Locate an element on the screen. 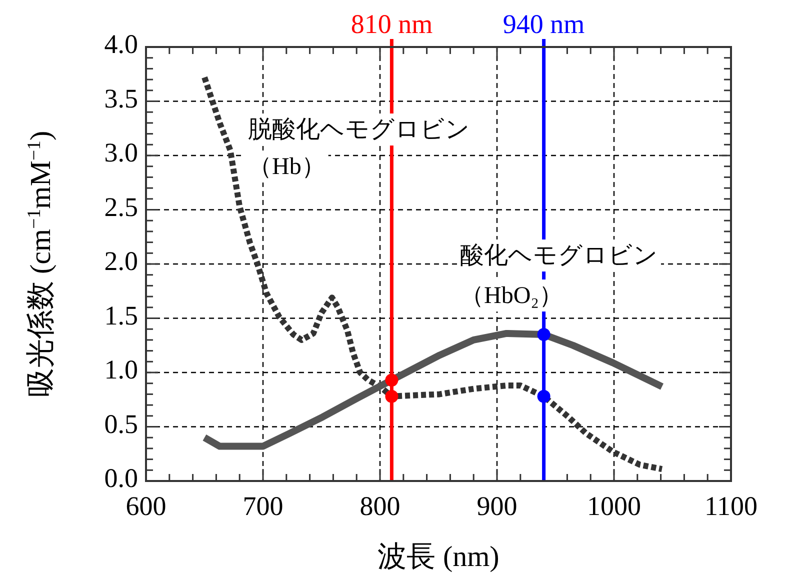  x-tick-label: 600 is located at coordinates (146, 506).